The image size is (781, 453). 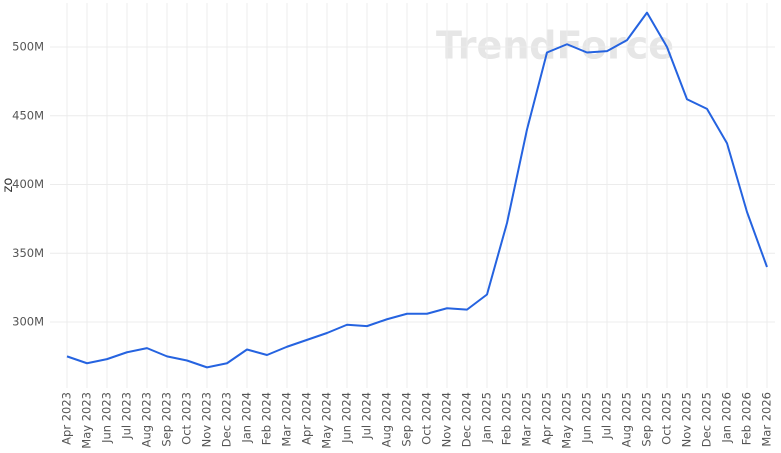 What do you see at coordinates (87, 420) in the screenshot?
I see `x-tick-label: May 2023` at bounding box center [87, 420].